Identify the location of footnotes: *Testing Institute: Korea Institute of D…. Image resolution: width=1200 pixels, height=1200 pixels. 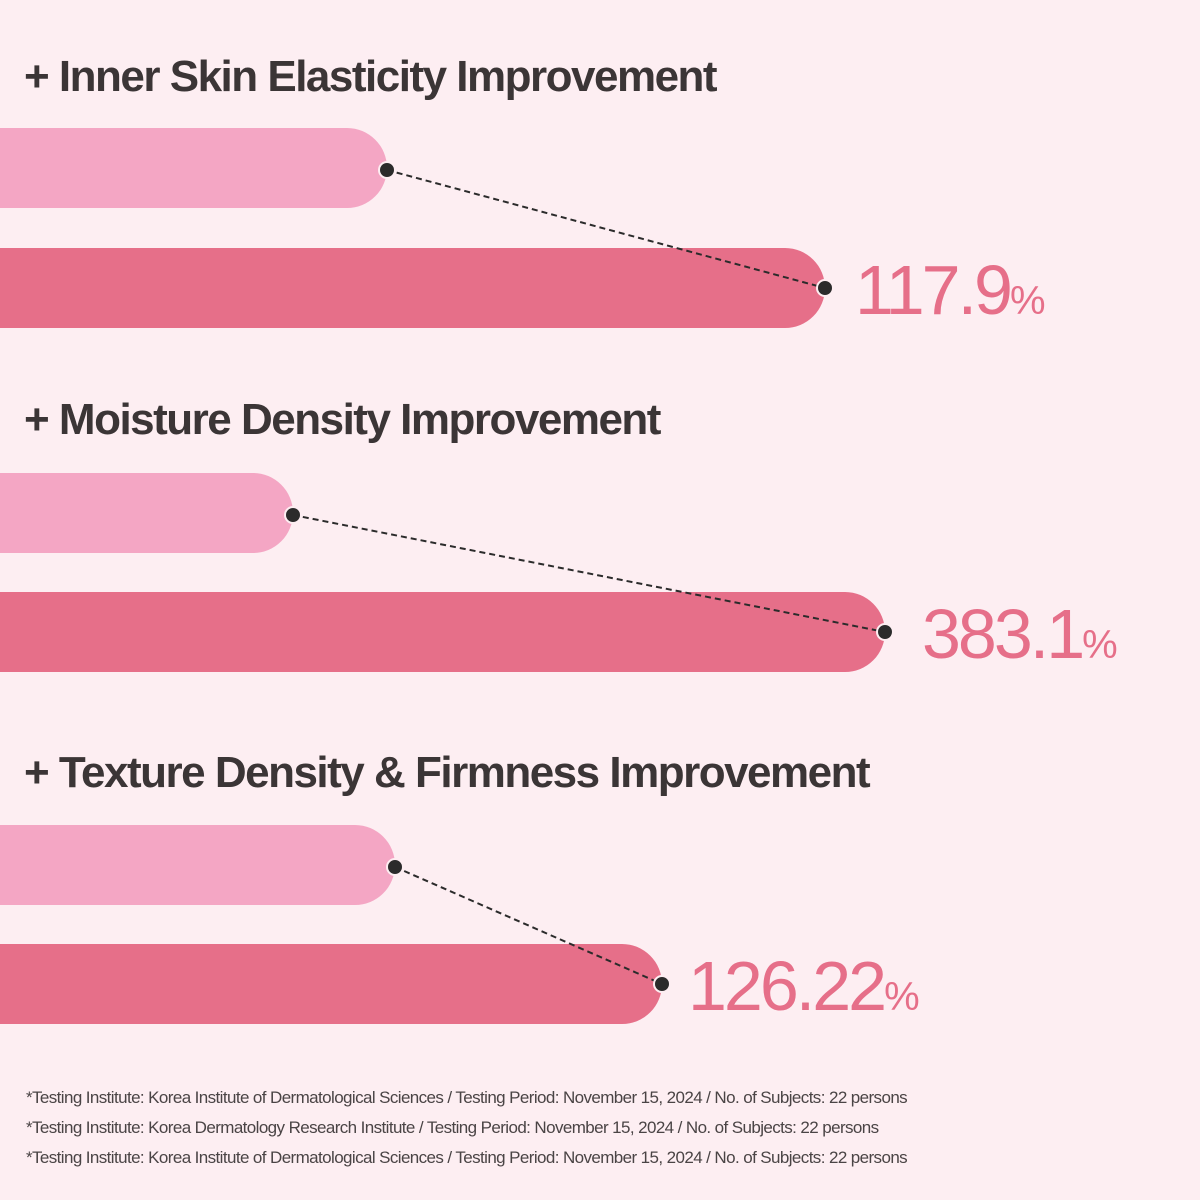
(467, 1128).